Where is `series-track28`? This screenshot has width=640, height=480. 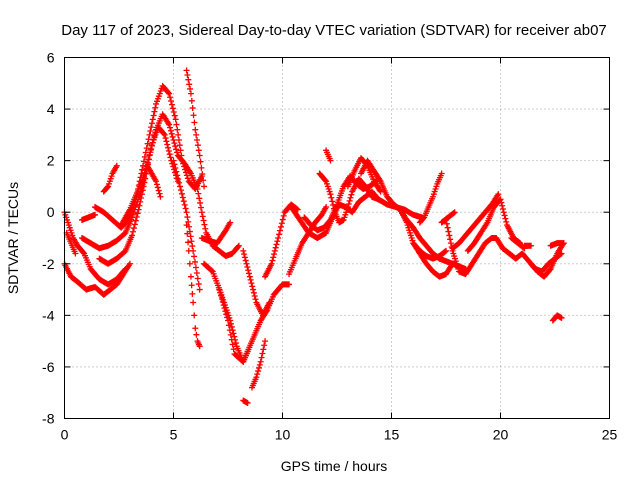 series-track28 is located at coordinates (429, 251).